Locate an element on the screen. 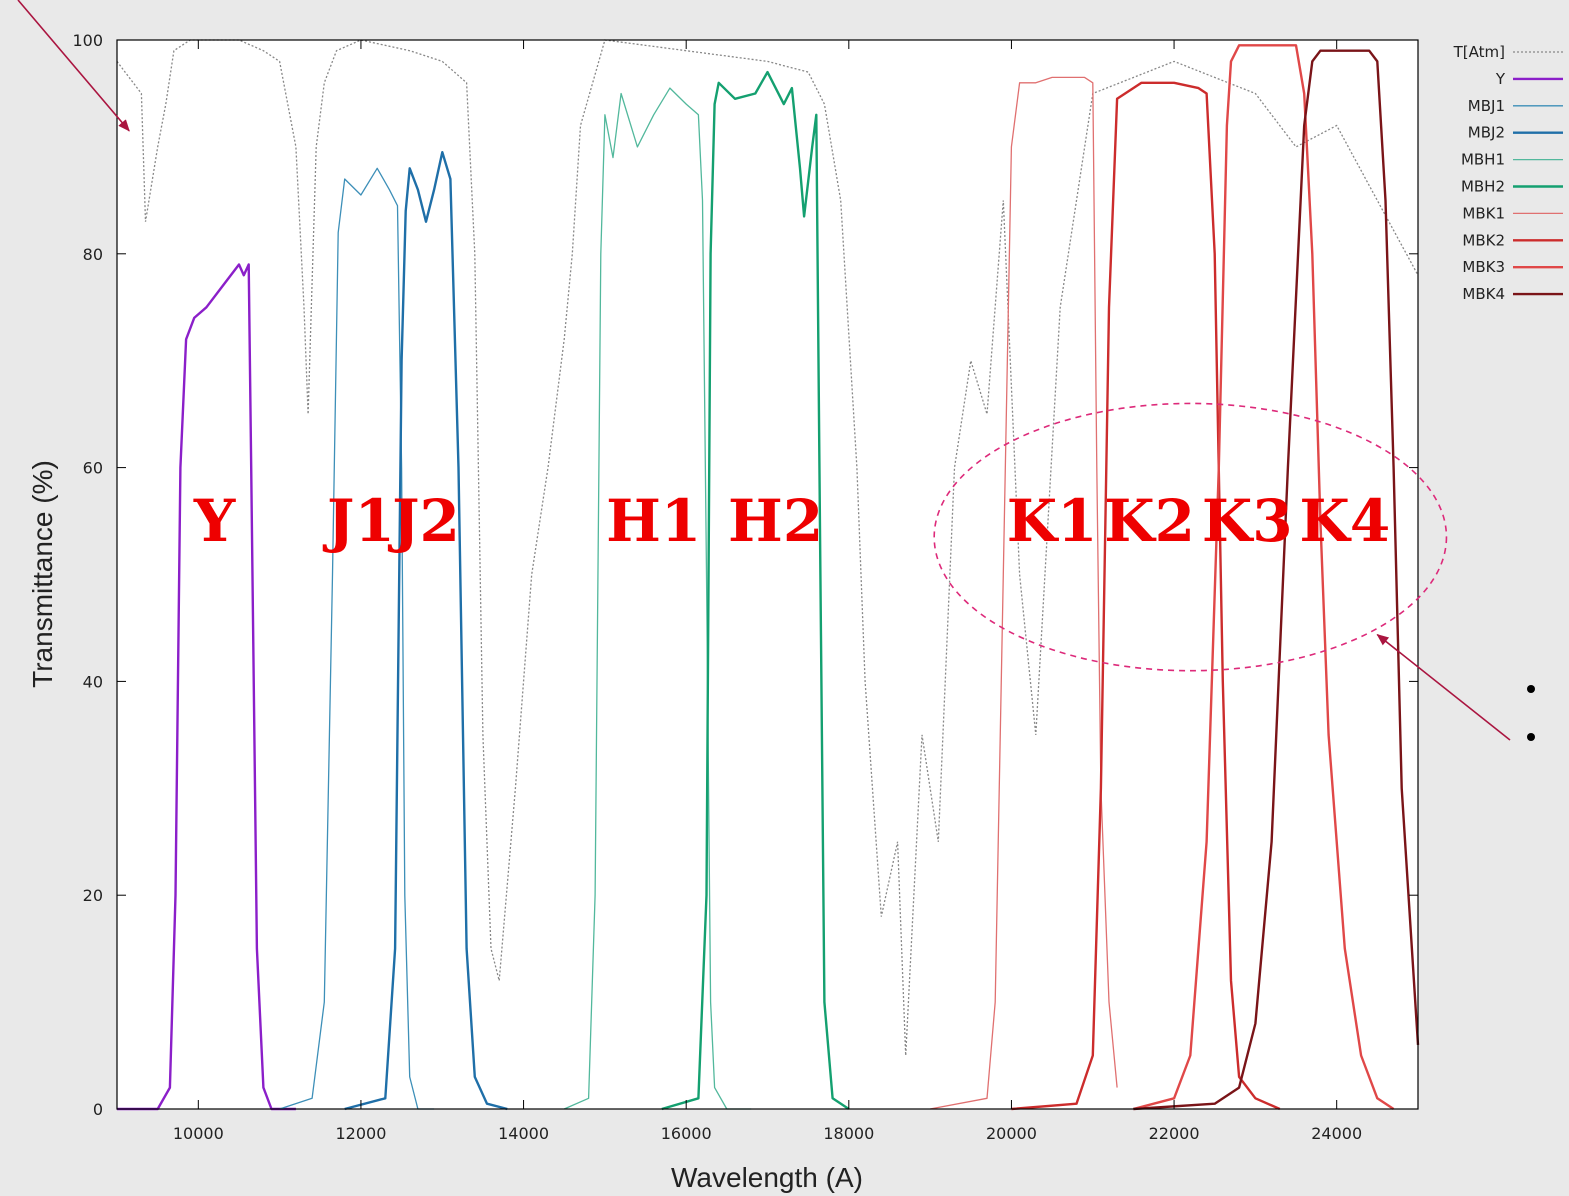 The image size is (1569, 1196). band-label-h2: H2 is located at coordinates (775, 521).